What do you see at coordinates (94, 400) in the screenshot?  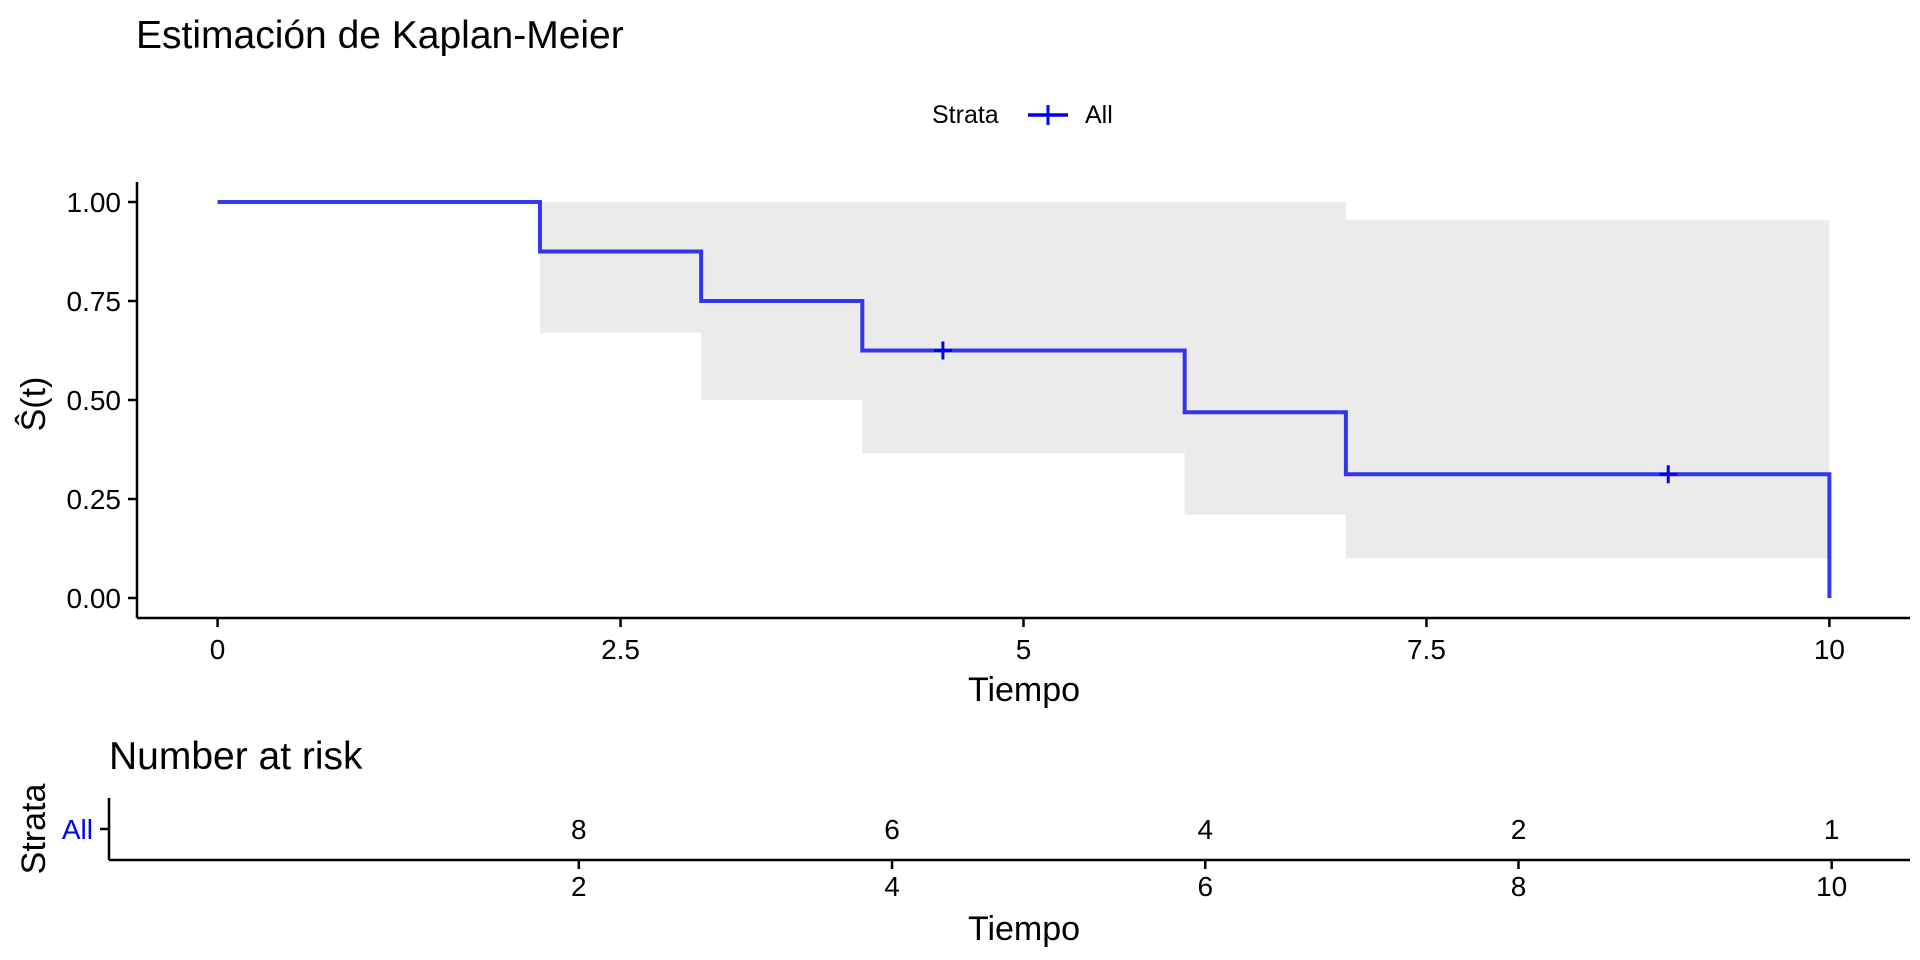 I see `y-tick-label: 0.50` at bounding box center [94, 400].